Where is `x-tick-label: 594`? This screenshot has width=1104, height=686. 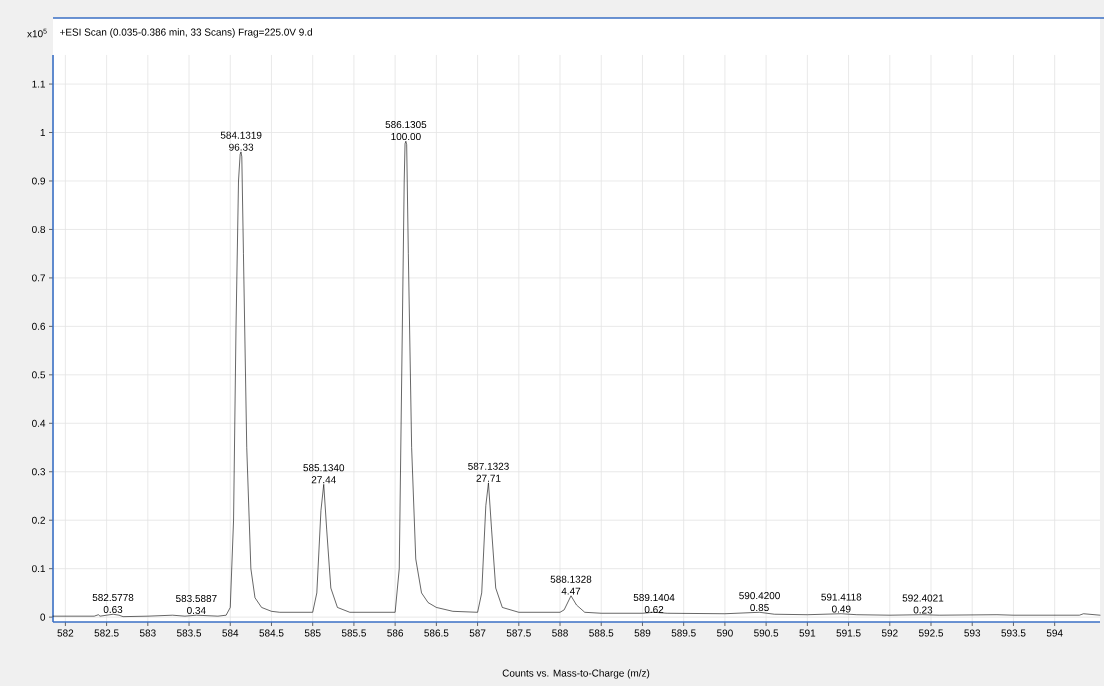
x-tick-label: 594 is located at coordinates (1054, 633).